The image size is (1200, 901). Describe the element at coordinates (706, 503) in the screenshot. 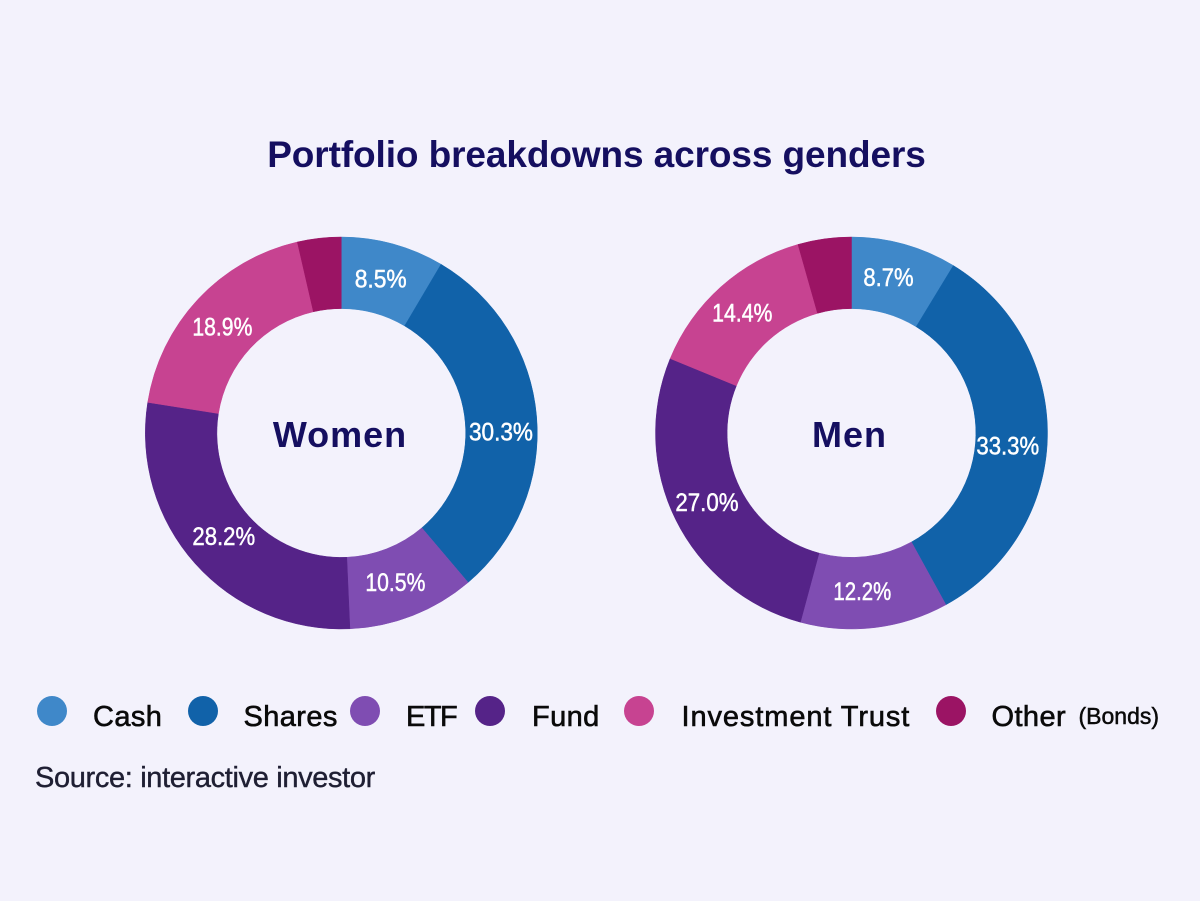

I see `svg-text: 27.0%` at that location.